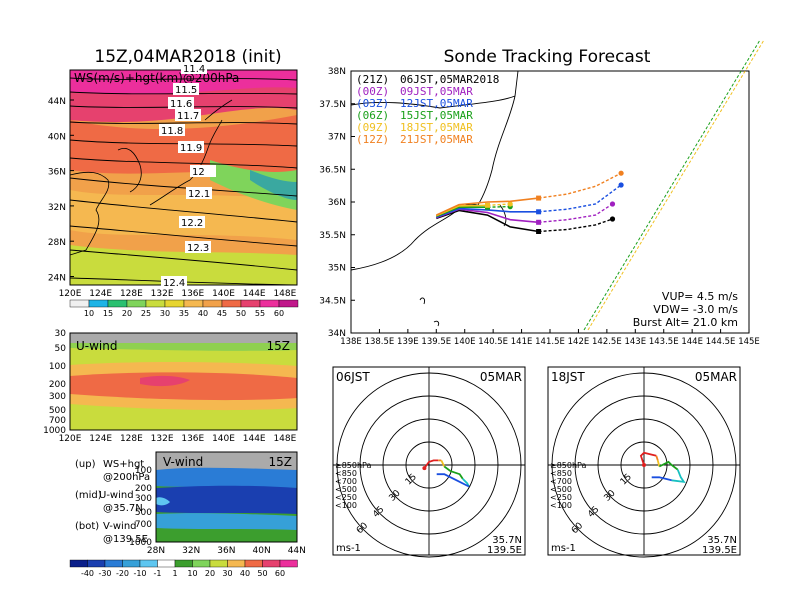  What do you see at coordinates (57, 279) in the screenshot?
I see `lat-tick-label: 24N` at bounding box center [57, 279].